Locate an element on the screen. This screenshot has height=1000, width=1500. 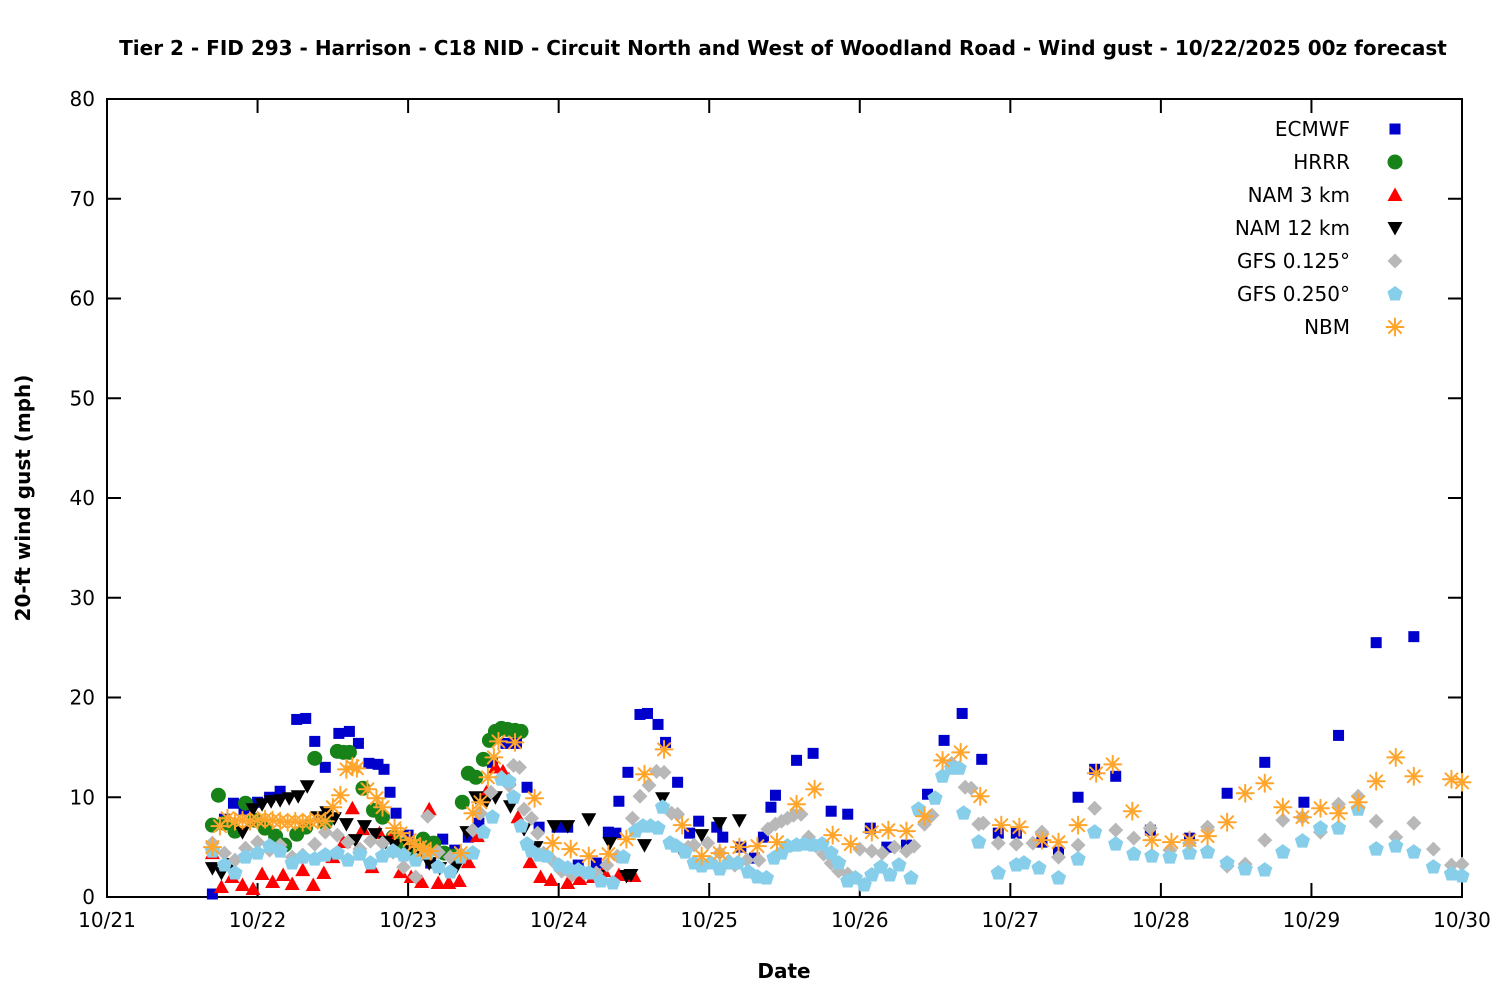
legend-label: ECMWF is located at coordinates (1312, 129).